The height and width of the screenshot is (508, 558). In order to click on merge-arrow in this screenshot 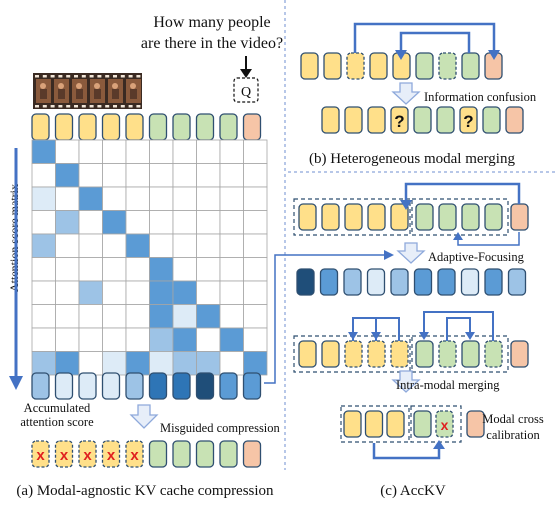, I will do `click(458, 326)`.